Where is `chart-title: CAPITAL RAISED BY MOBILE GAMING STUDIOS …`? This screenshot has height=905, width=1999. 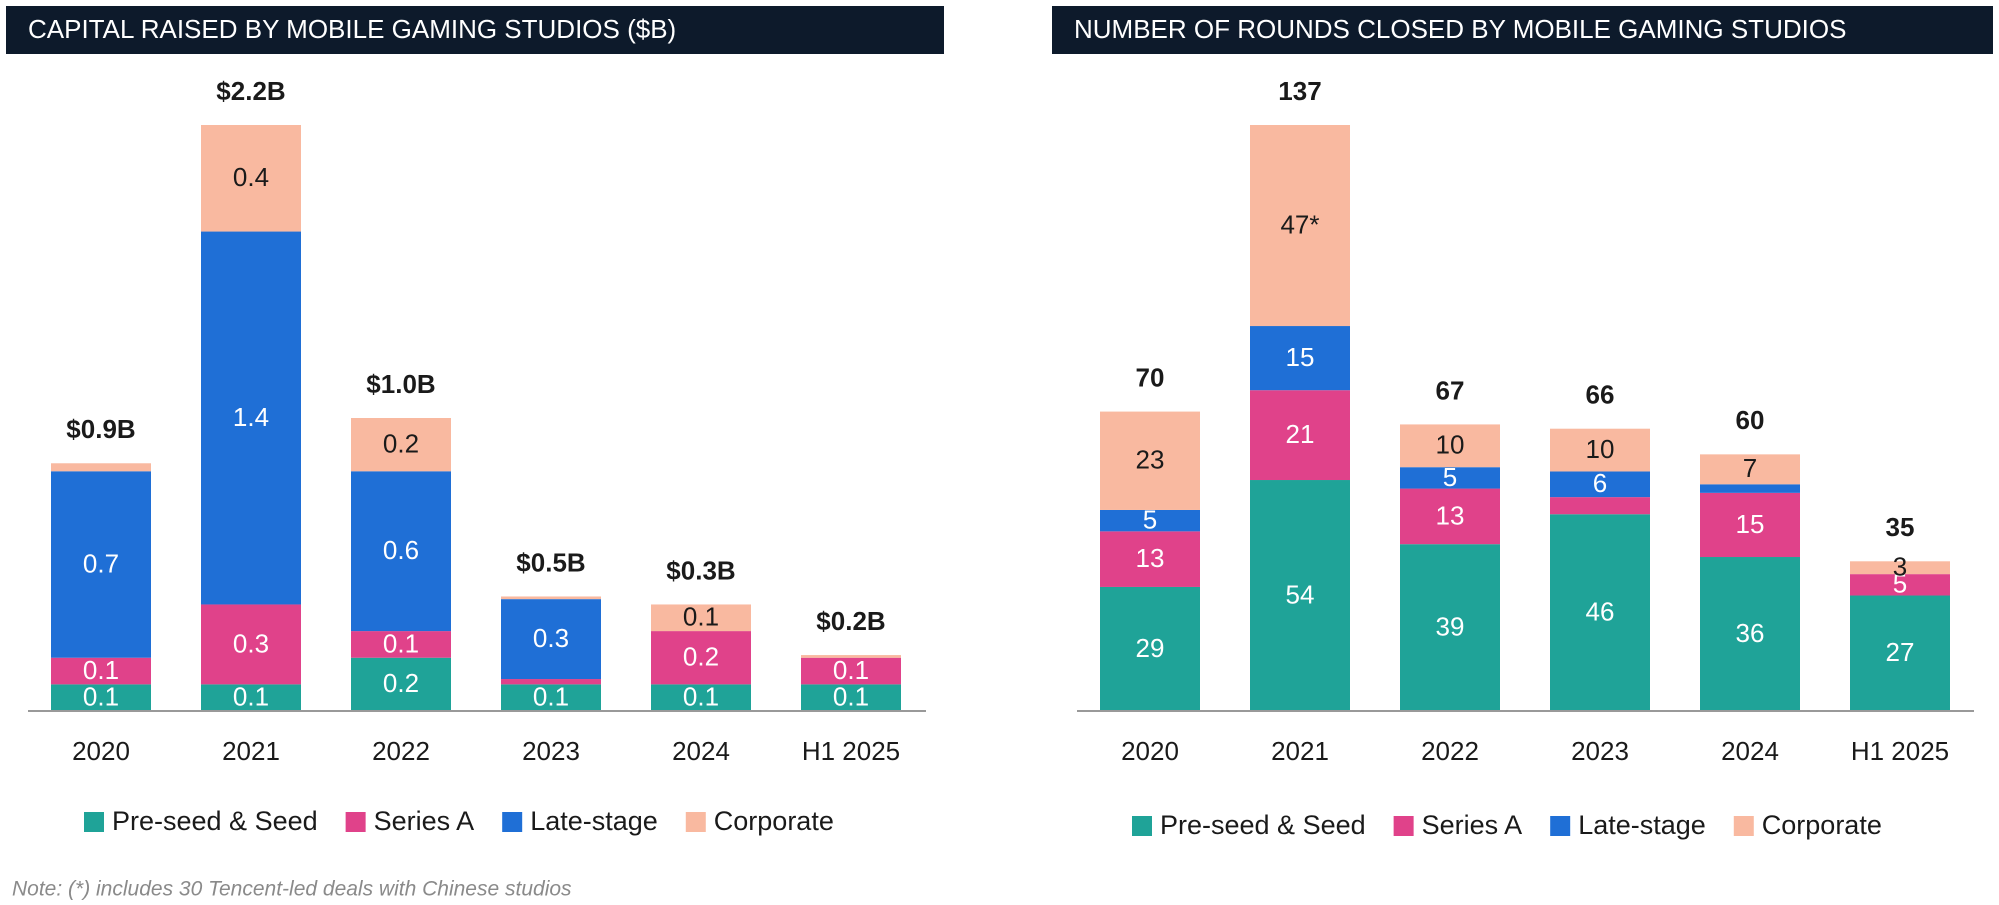
chart-title: CAPITAL RAISED BY MOBILE GAMING STUDIOS … is located at coordinates (352, 29).